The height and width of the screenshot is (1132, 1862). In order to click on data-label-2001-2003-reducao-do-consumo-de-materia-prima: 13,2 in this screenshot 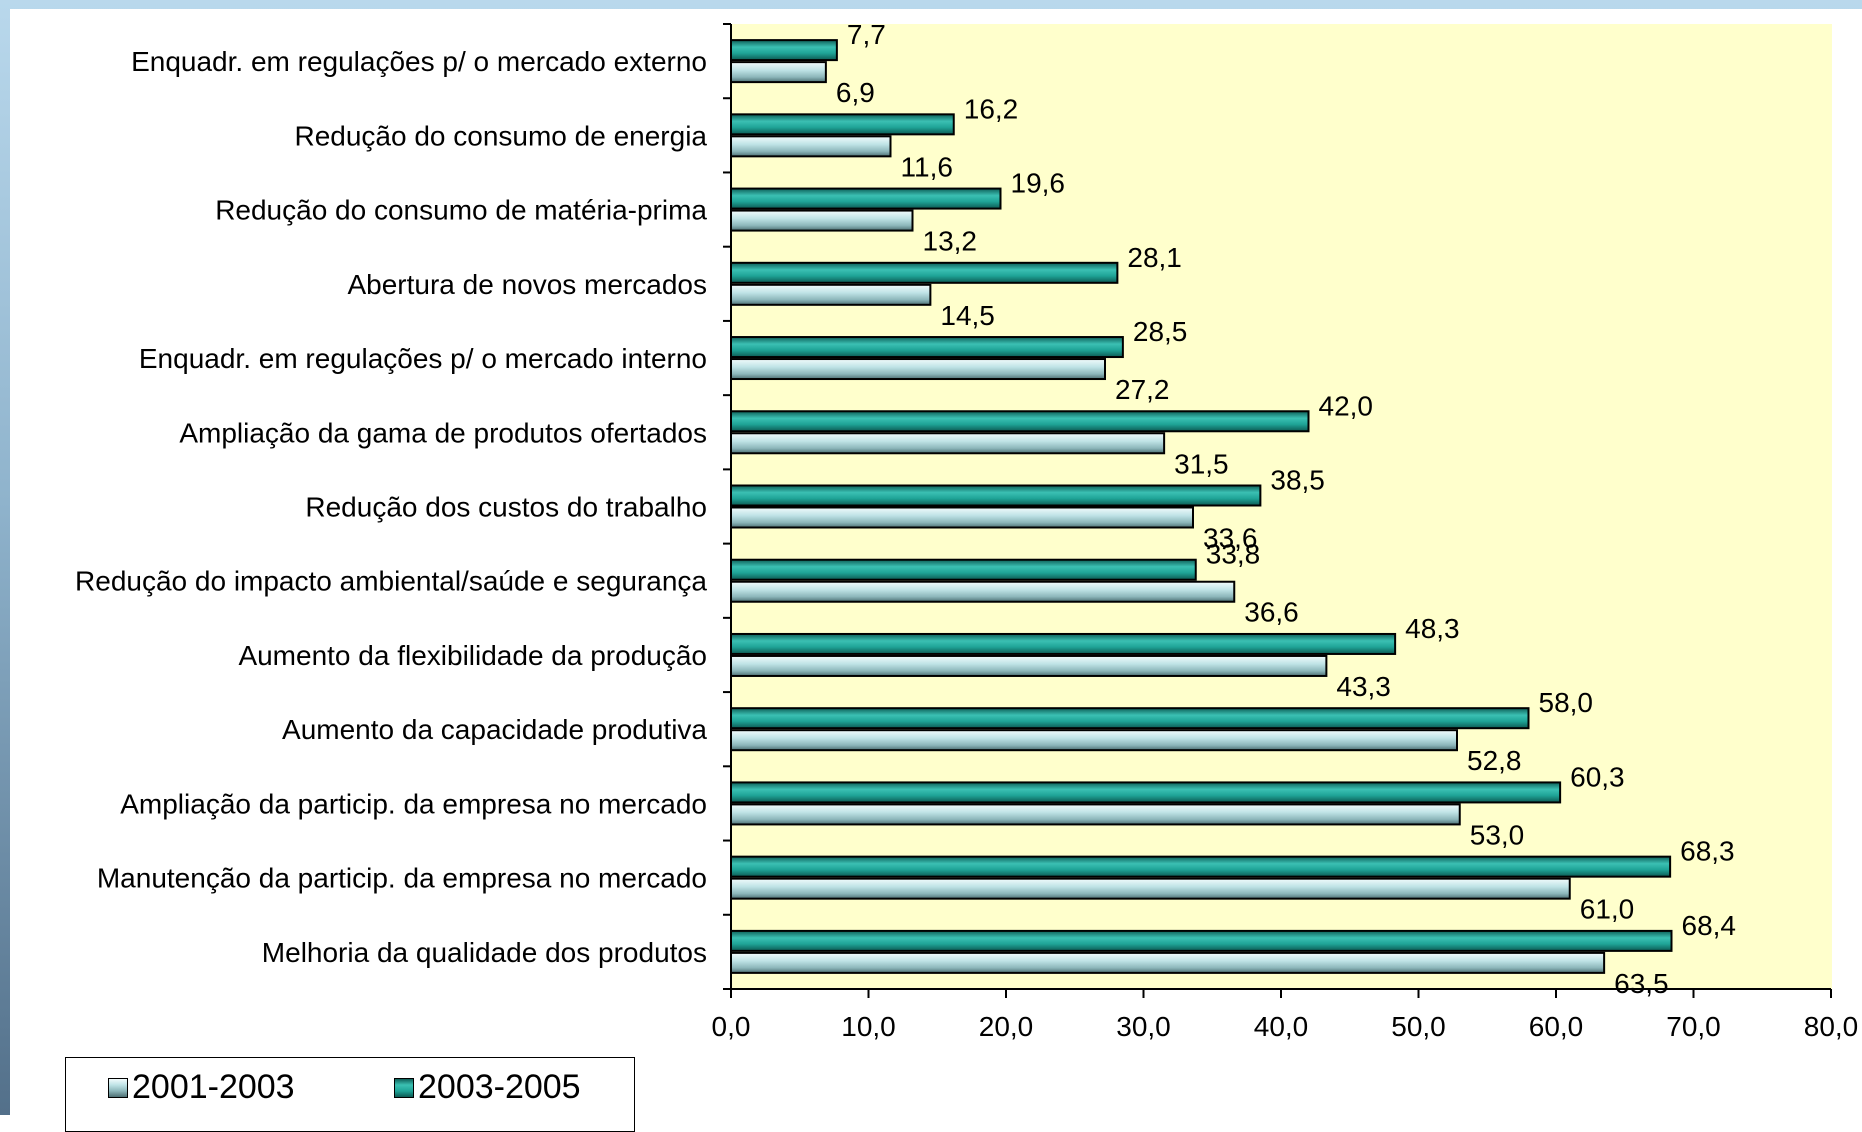, I will do `click(950, 241)`.